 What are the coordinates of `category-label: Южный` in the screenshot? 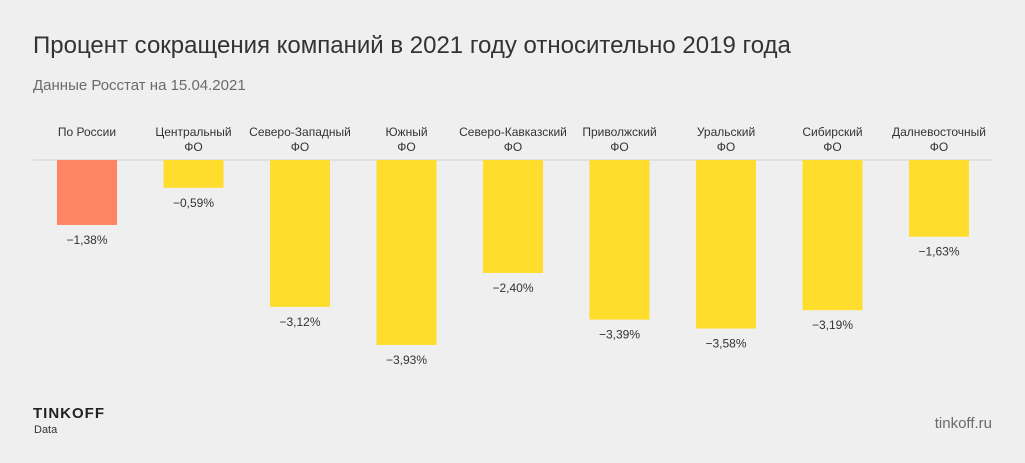 It's located at (406, 132).